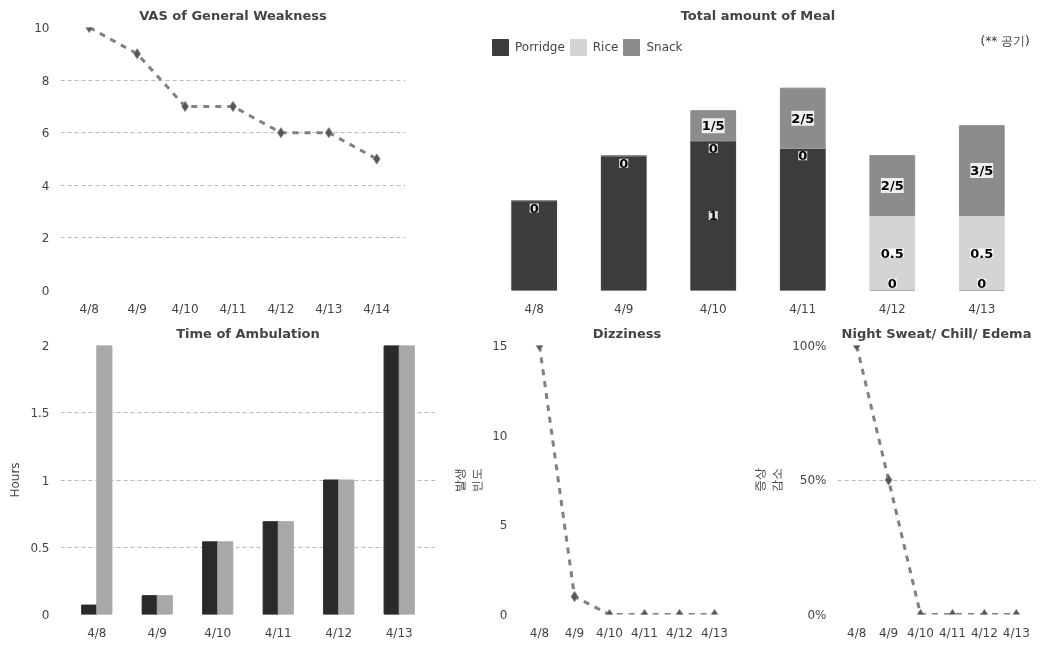 This screenshot has height=646, width=1054. I want to click on legend-label: Rice, so click(605, 47).